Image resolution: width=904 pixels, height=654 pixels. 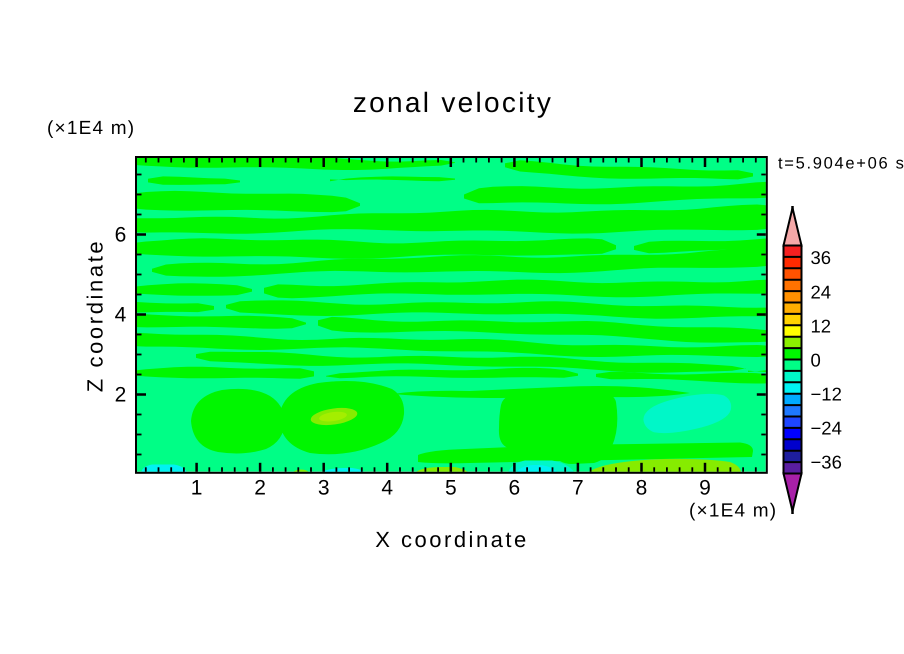 I want to click on svg-text: X coordinate, so click(x=452, y=539).